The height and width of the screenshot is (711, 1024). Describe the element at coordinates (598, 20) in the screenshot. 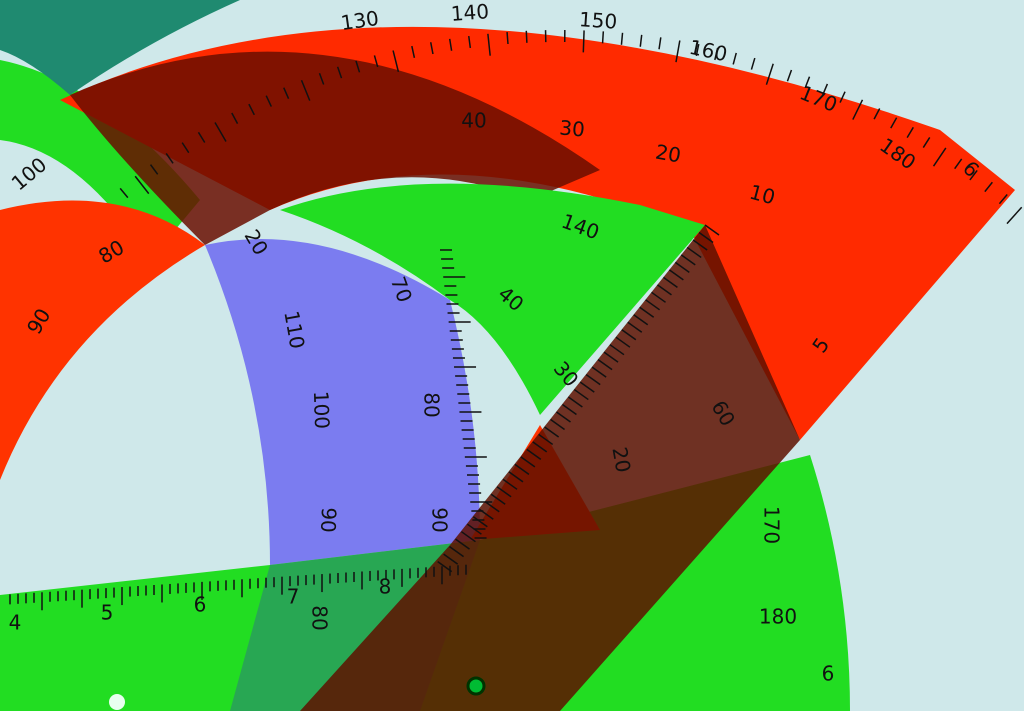

I see `scale-label: 150` at that location.